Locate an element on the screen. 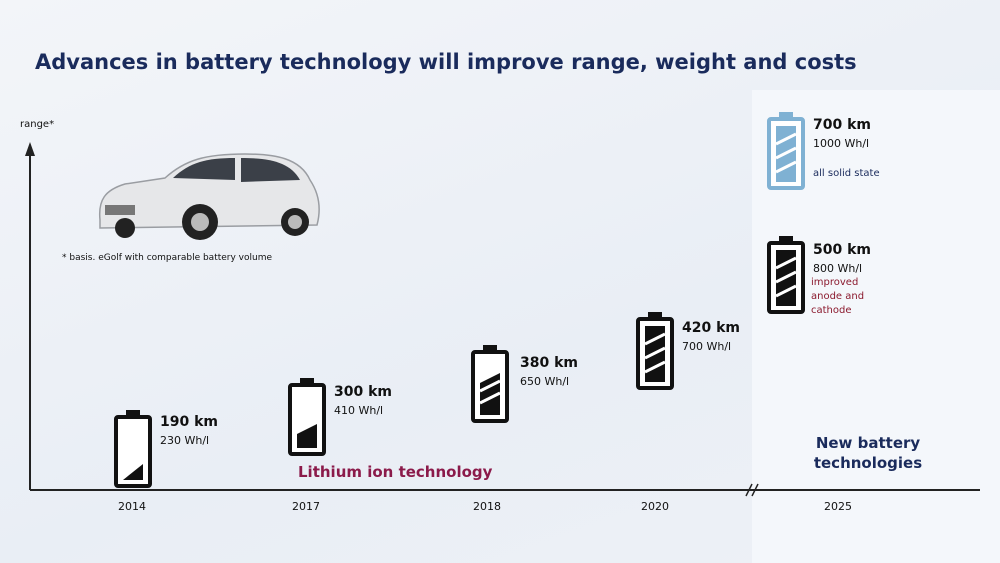  density-label: 1000 Wh/l is located at coordinates (841, 143).